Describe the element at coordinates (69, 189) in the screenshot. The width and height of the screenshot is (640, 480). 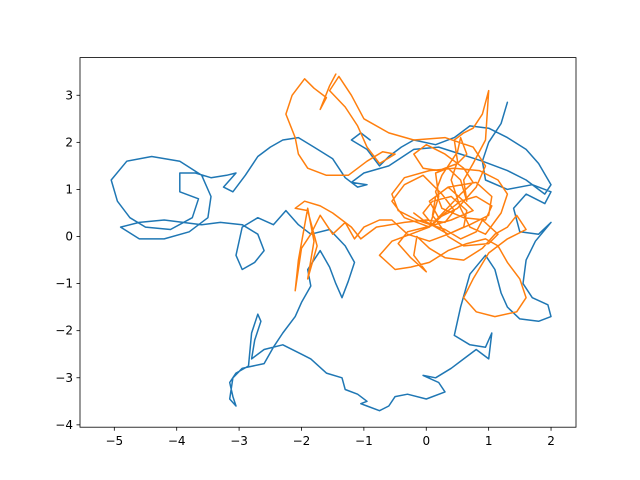
I see `y-tick-label: 1` at that location.